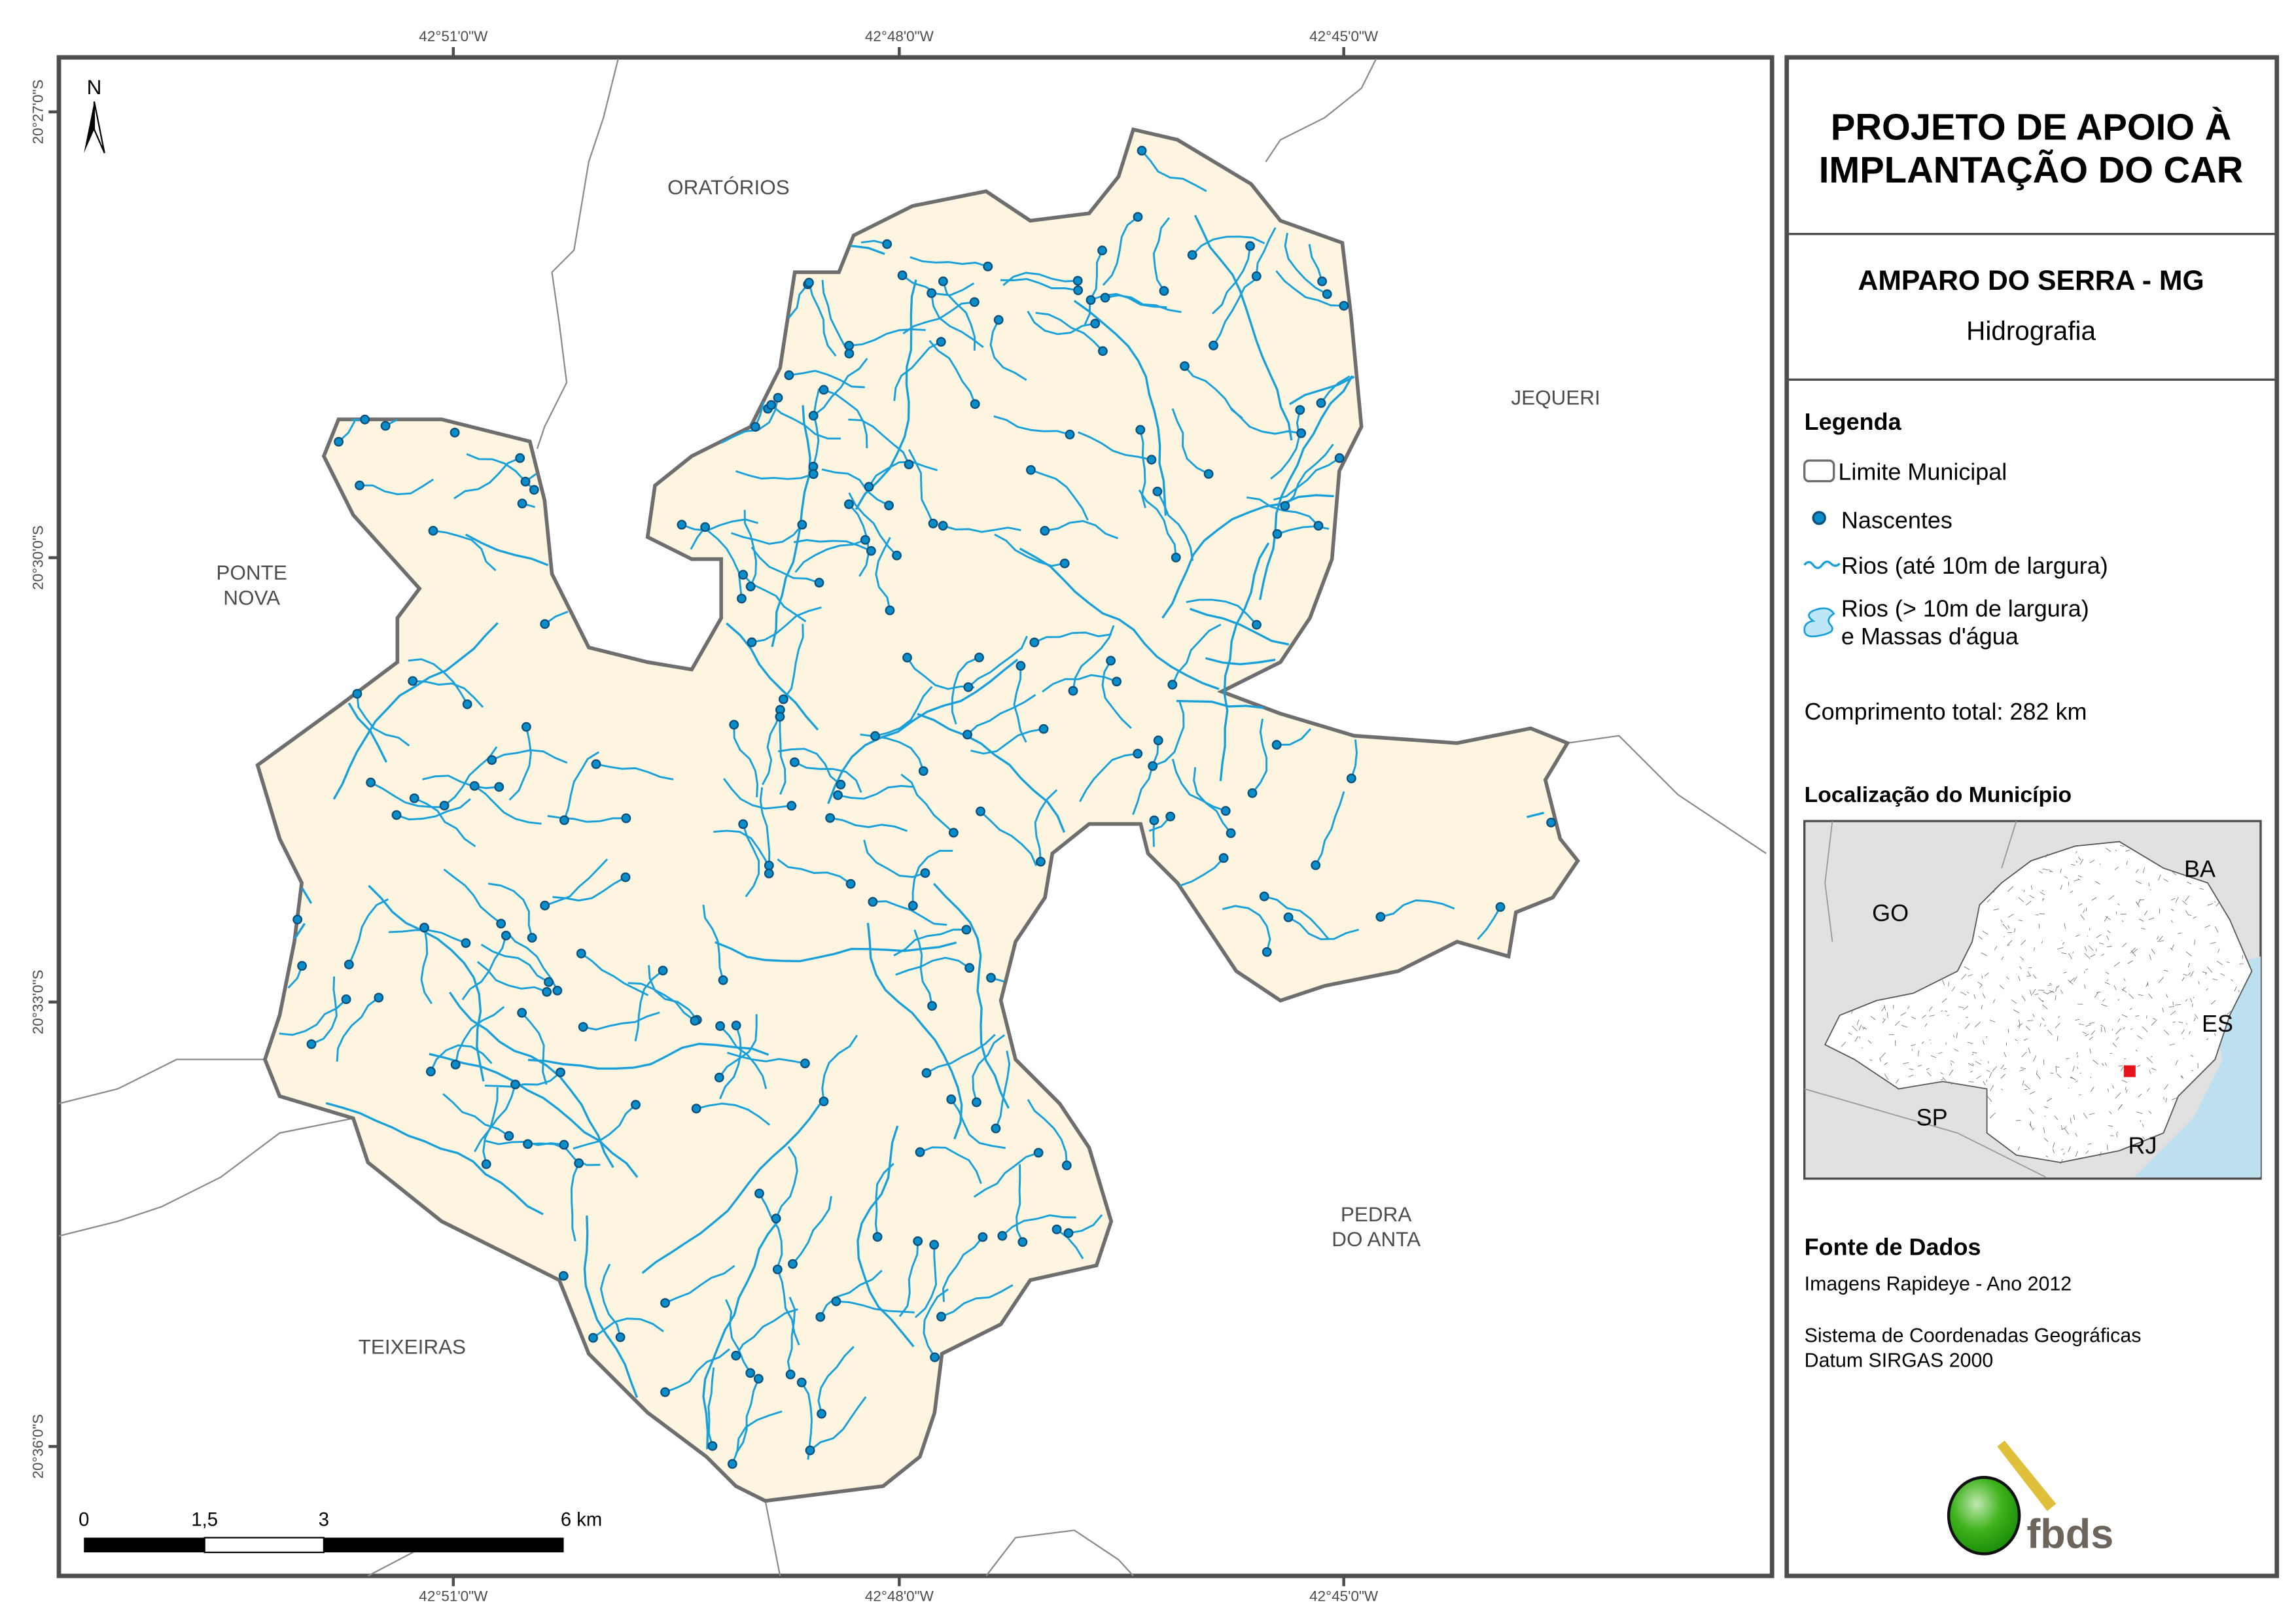 The width and height of the screenshot is (2296, 1623). Describe the element at coordinates (900, 36) in the screenshot. I see `coord-label-top: 42°48'0"W` at that location.